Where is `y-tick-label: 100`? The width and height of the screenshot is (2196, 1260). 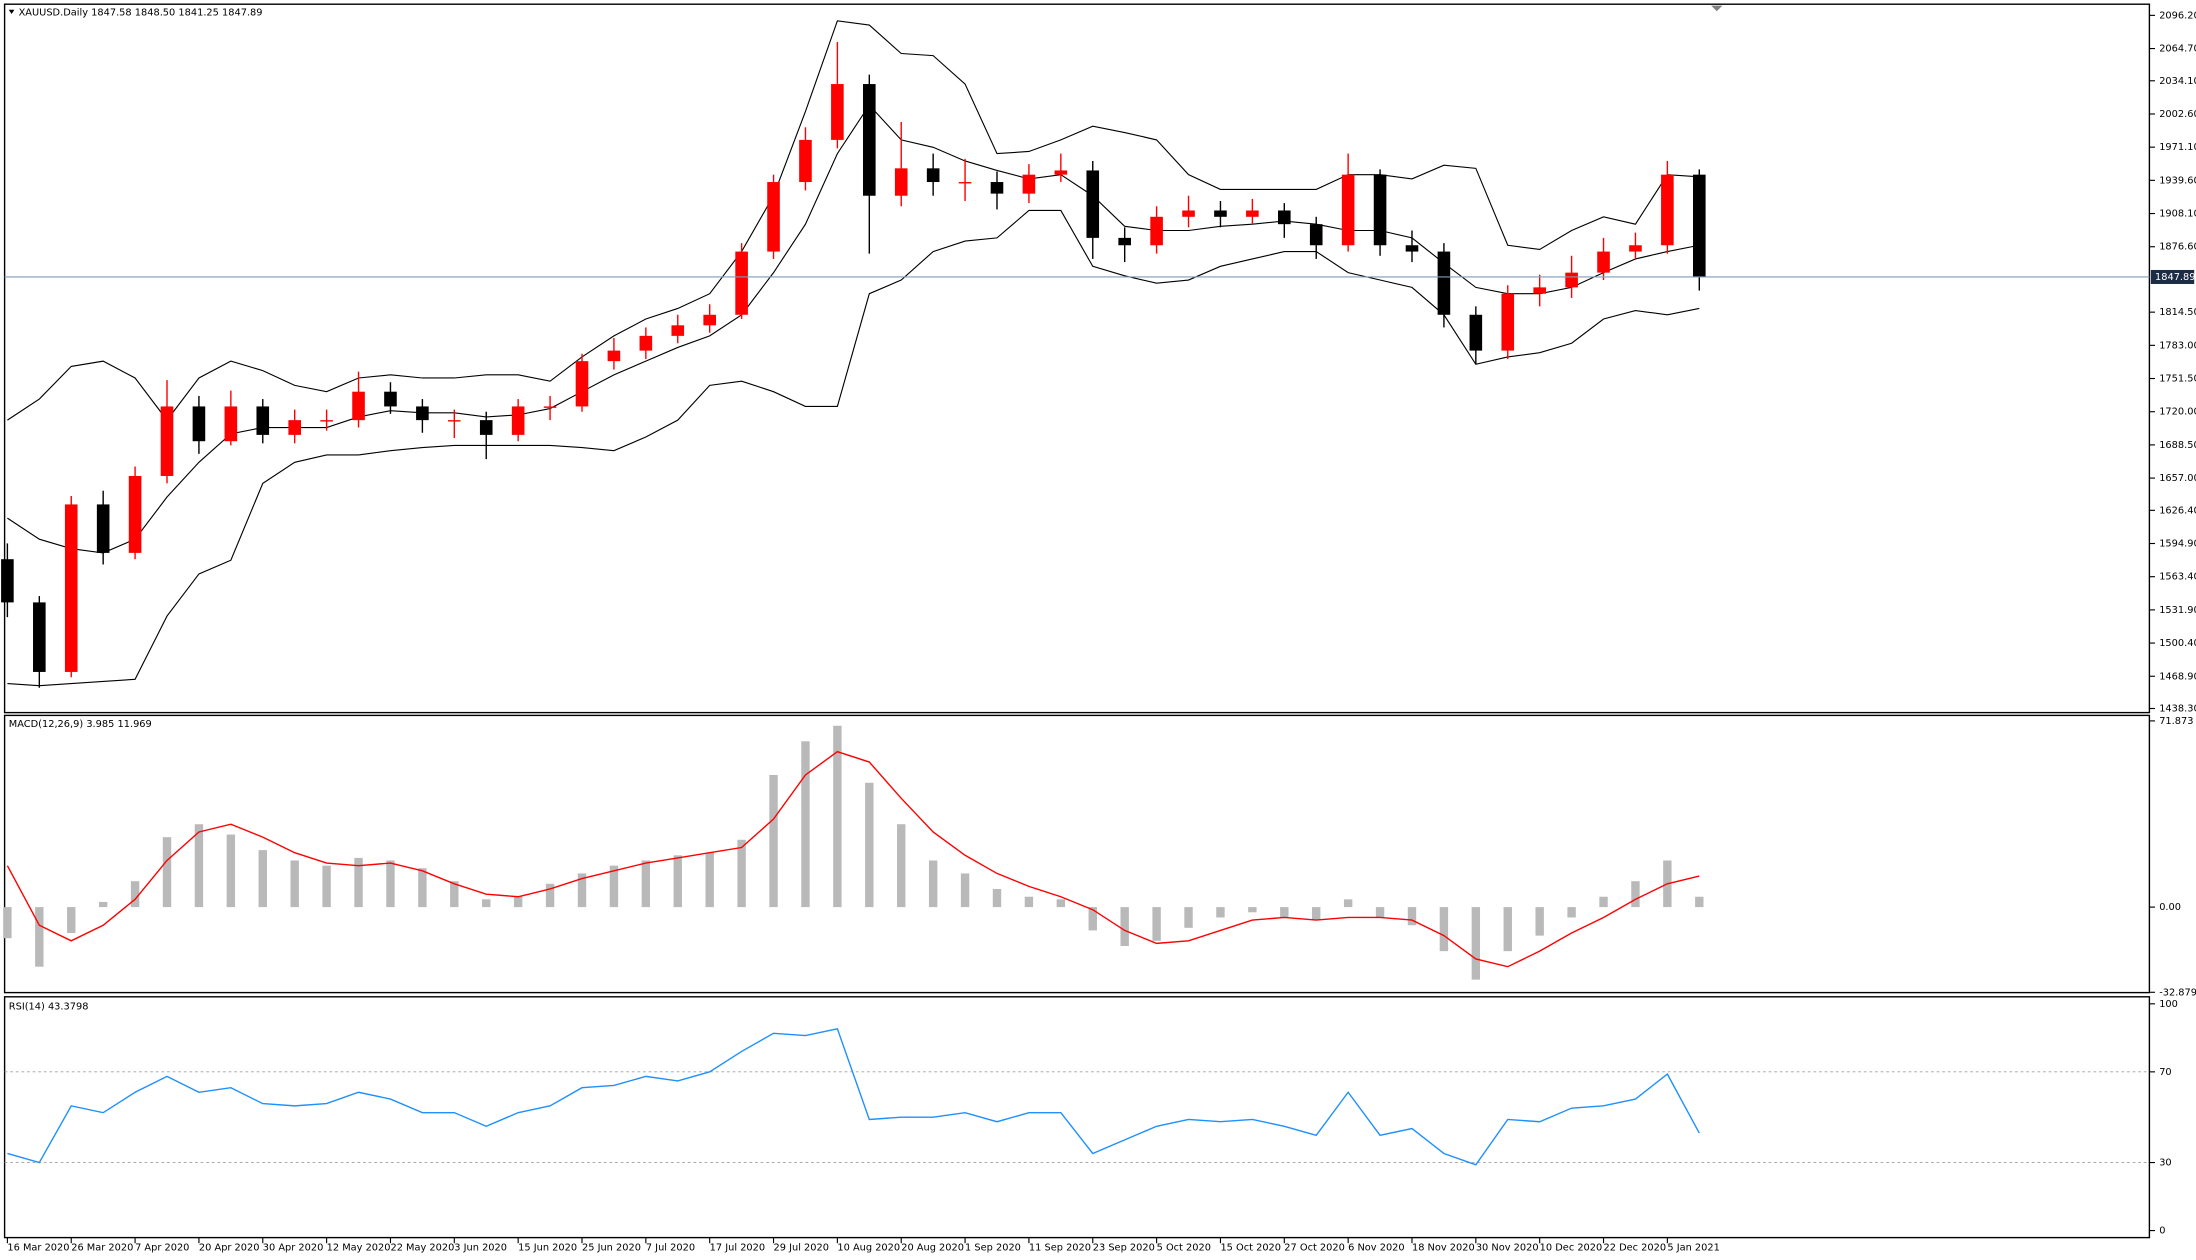
y-tick-label: 100 is located at coordinates (2168, 1004).